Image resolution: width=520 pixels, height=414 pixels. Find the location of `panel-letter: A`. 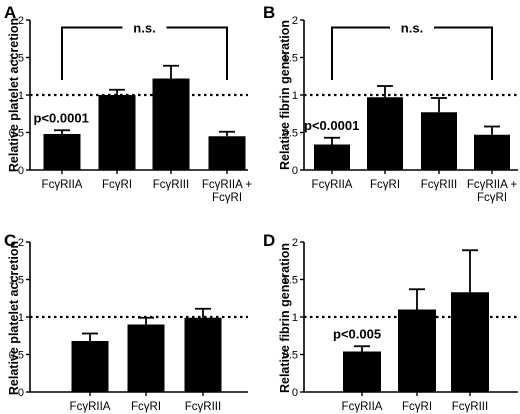

panel-letter: A is located at coordinates (10, 12).